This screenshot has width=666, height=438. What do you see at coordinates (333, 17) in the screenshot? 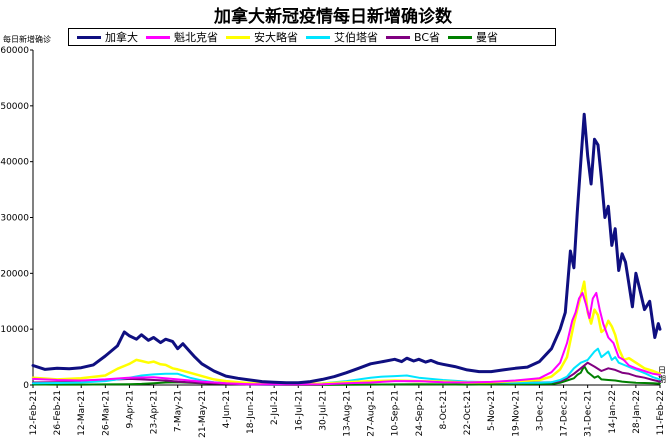
I see `chart-title: 加拿大新冠疫情每日新增确诊数` at bounding box center [333, 17].